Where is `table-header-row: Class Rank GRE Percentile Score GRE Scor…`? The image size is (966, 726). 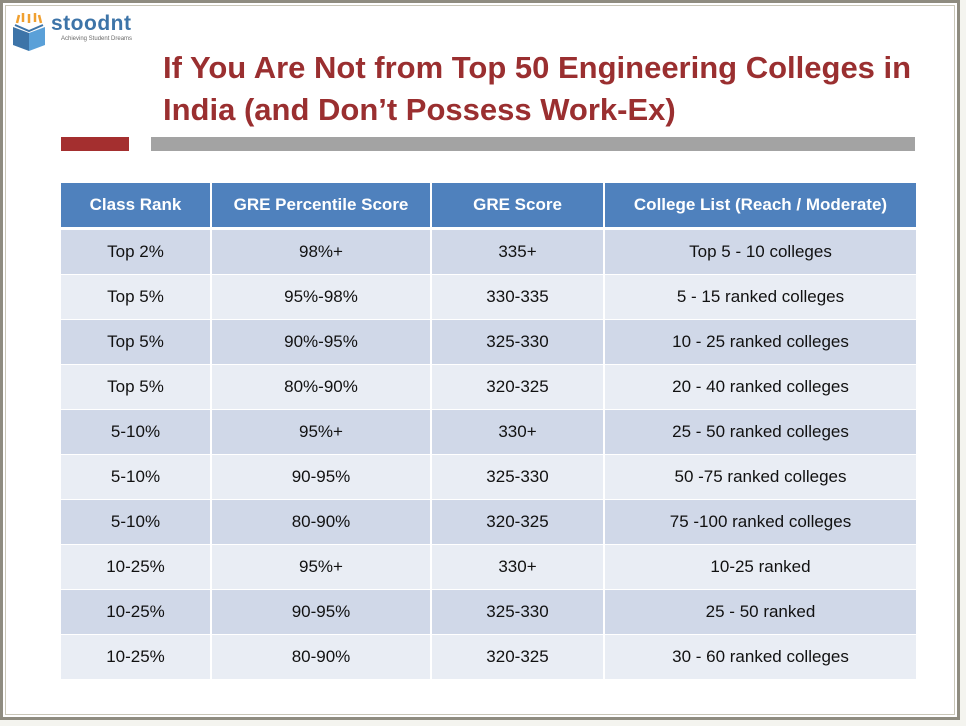
table-header-row: Class Rank GRE Percentile Score GRE Scor… is located at coordinates (488, 206).